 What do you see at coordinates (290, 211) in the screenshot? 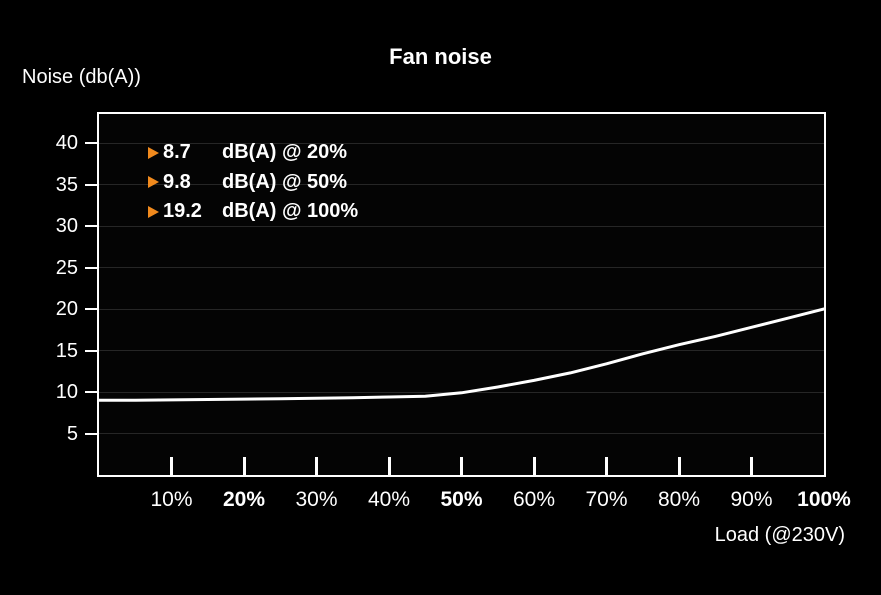
I see `legend-unit-label: dB(A) @ 100%` at bounding box center [290, 211].